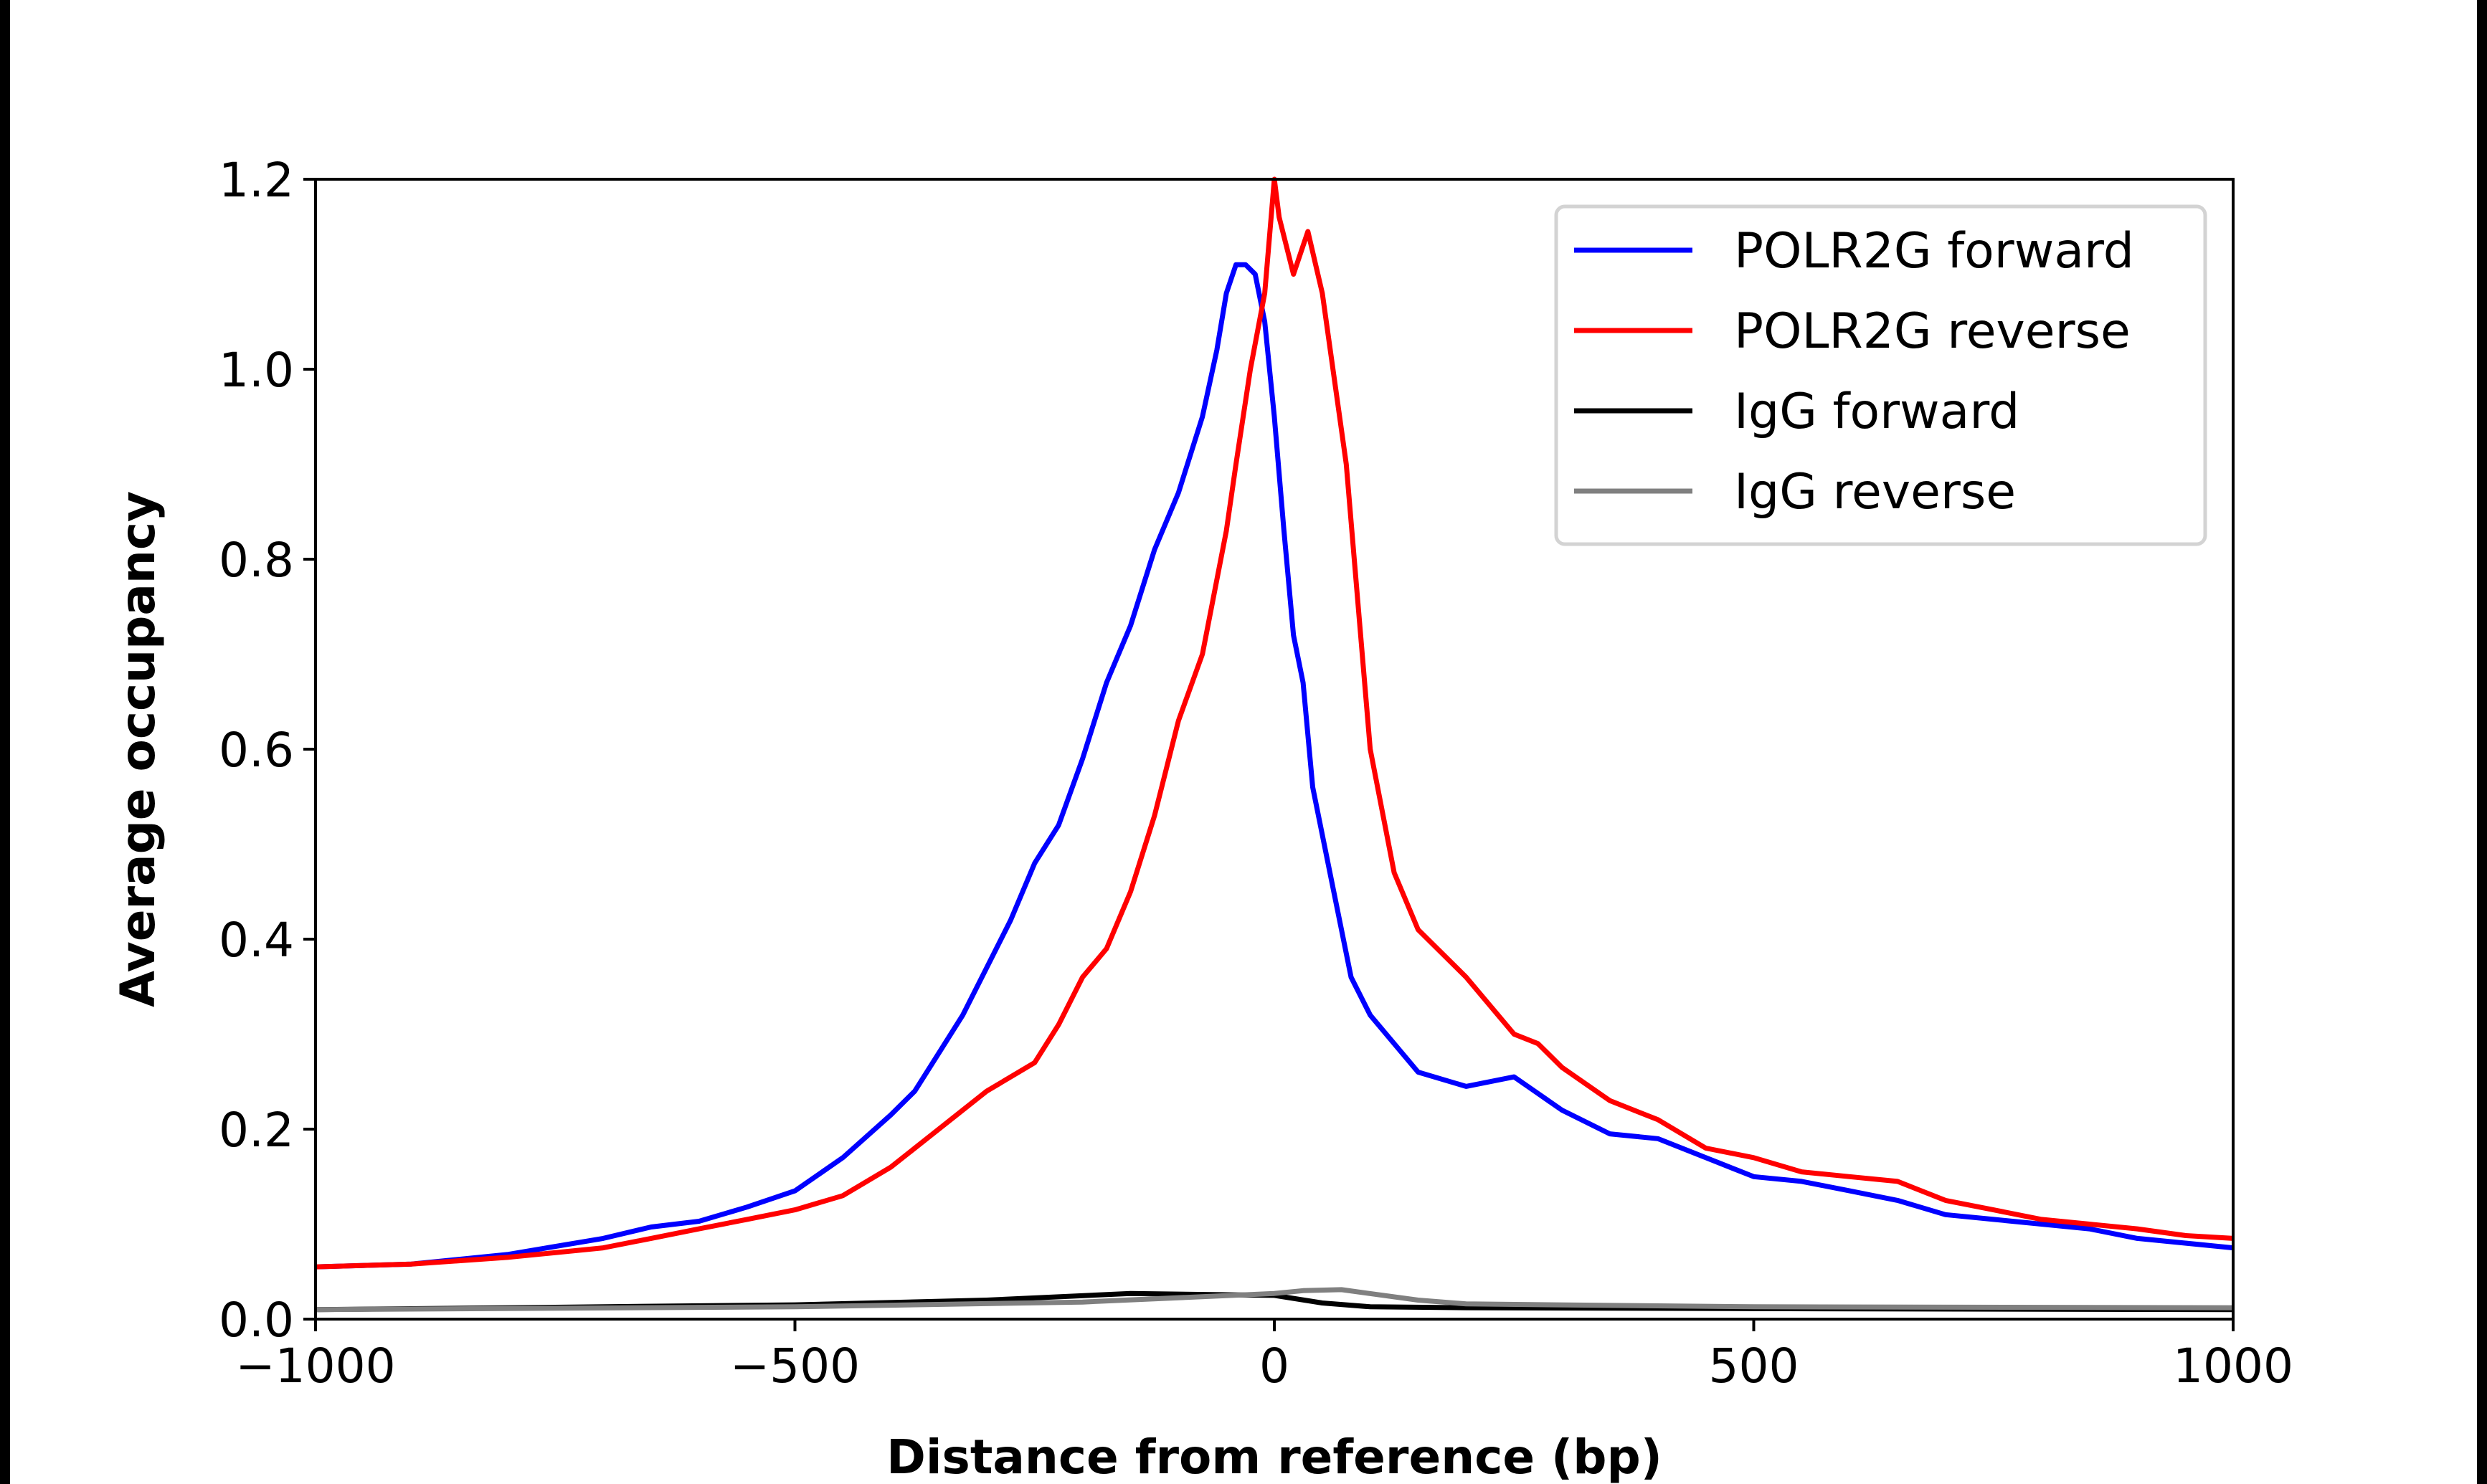 The height and width of the screenshot is (1484, 2487). Describe the element at coordinates (1274, 1366) in the screenshot. I see `x-tick-label: 0` at that location.